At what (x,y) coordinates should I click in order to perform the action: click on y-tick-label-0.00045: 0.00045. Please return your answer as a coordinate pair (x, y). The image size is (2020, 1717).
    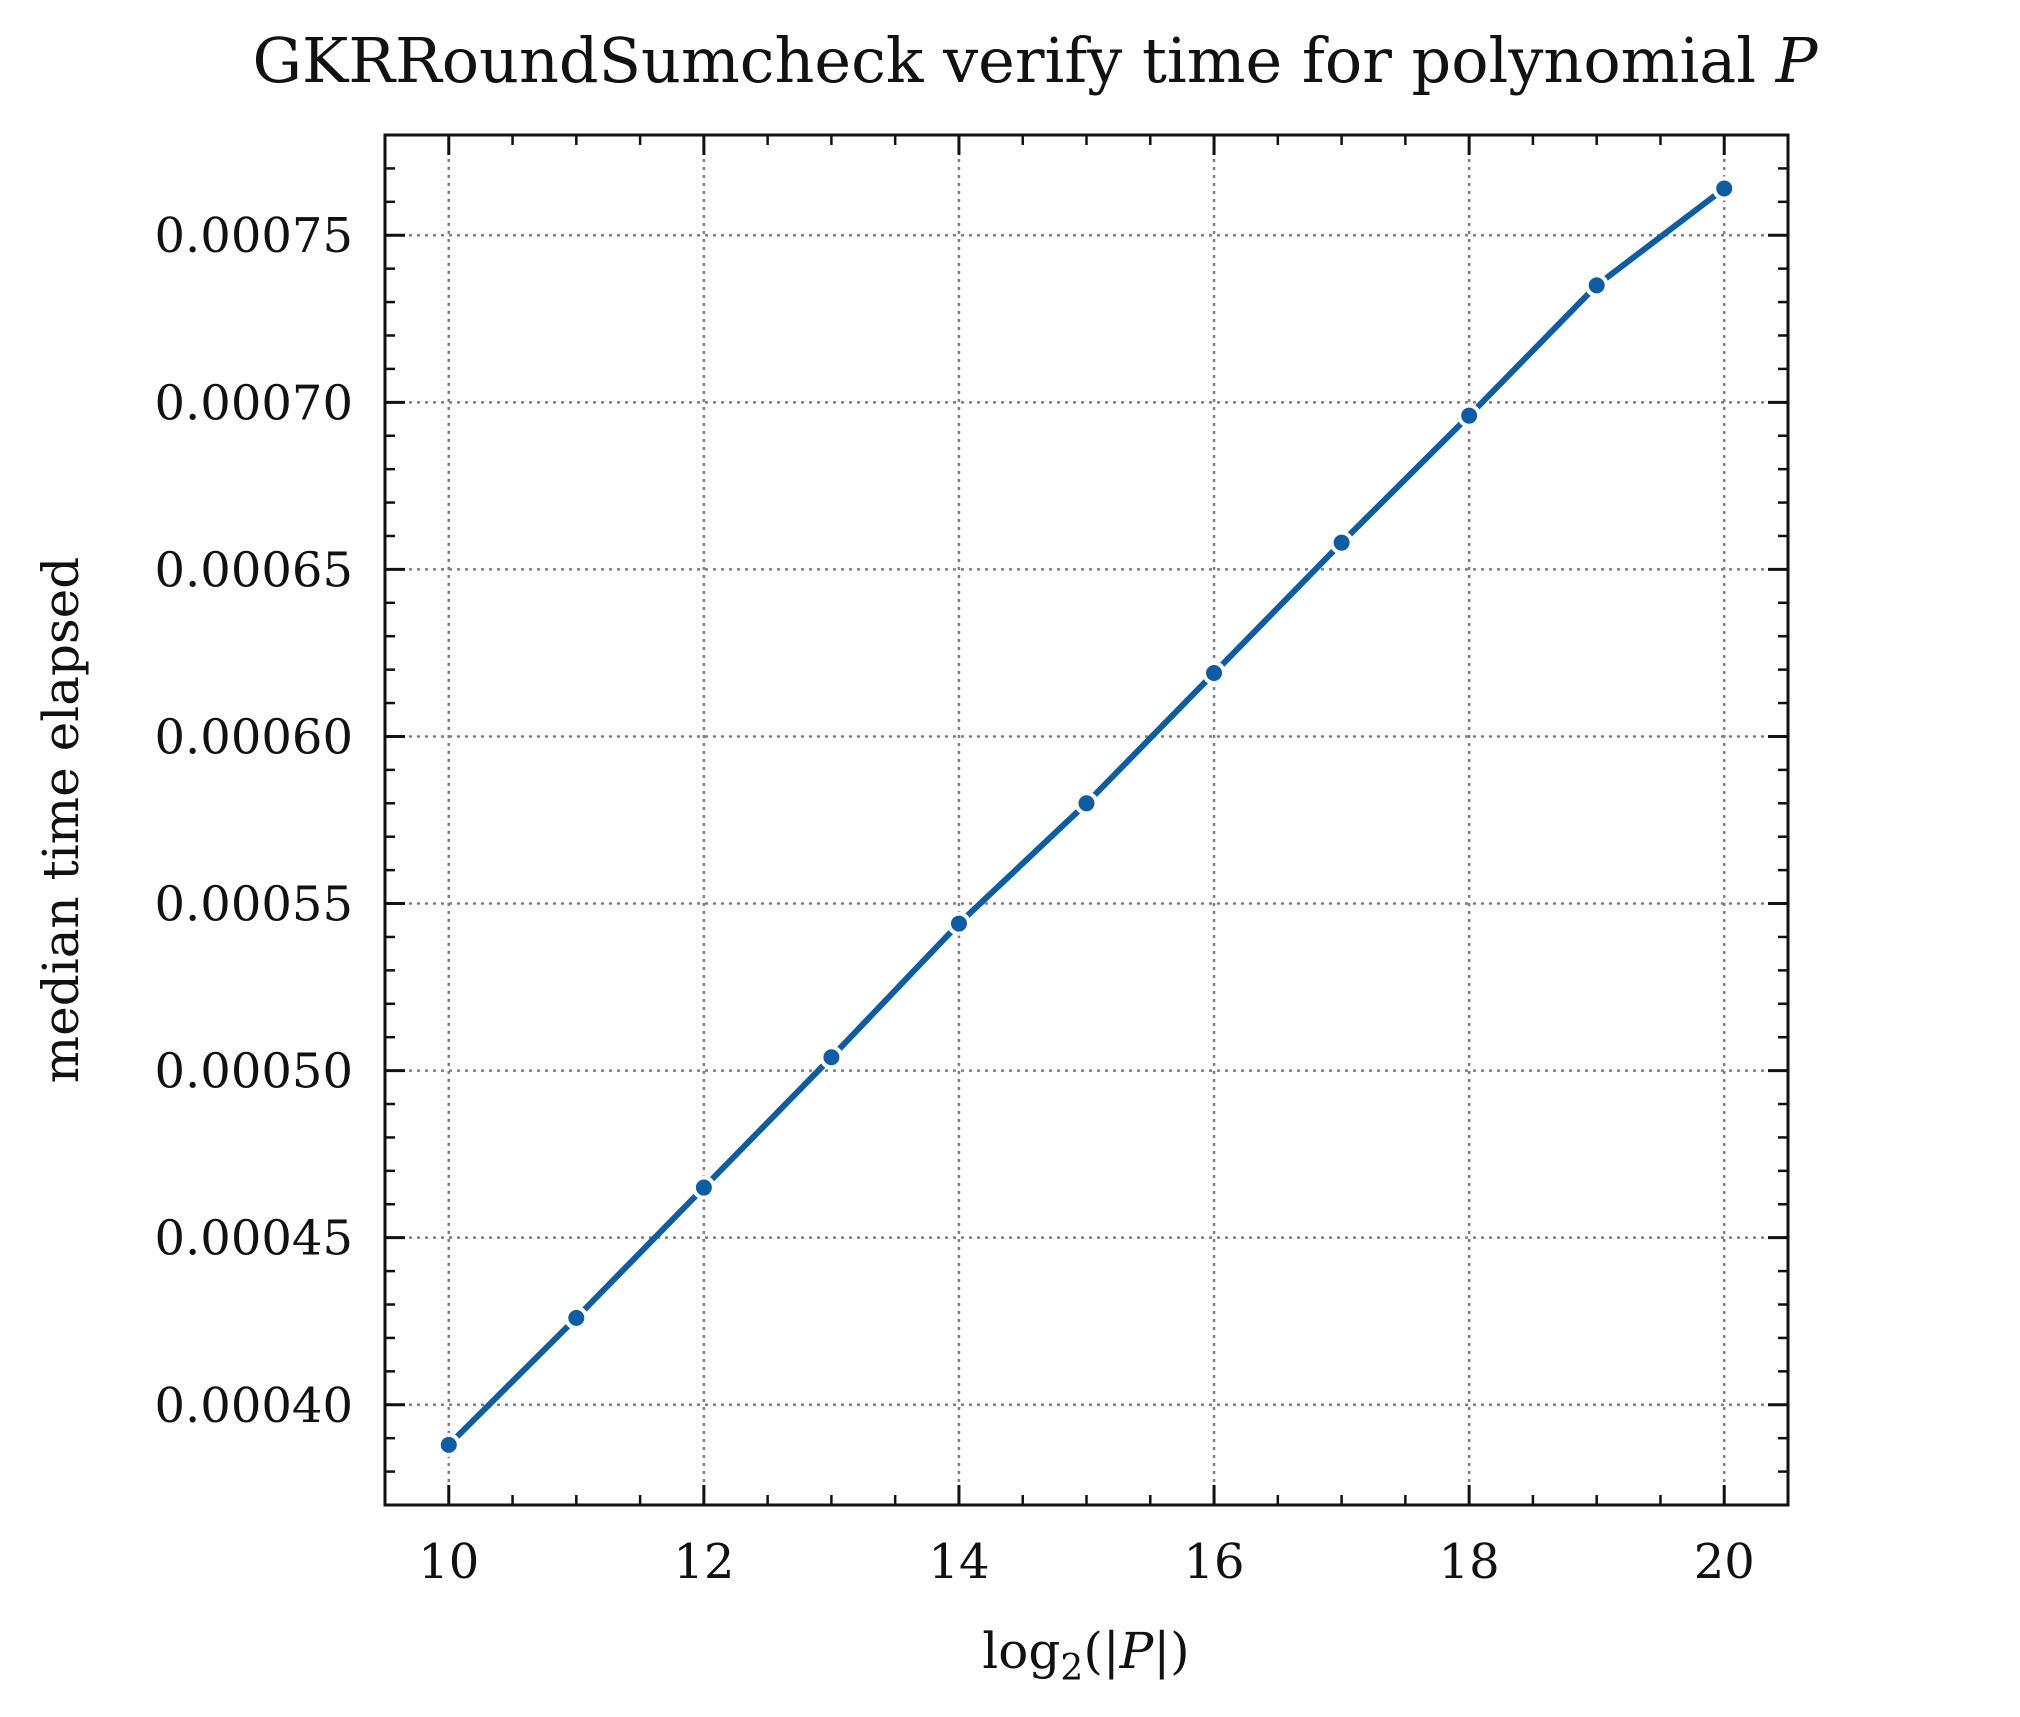
    Looking at the image, I should click on (254, 1239).